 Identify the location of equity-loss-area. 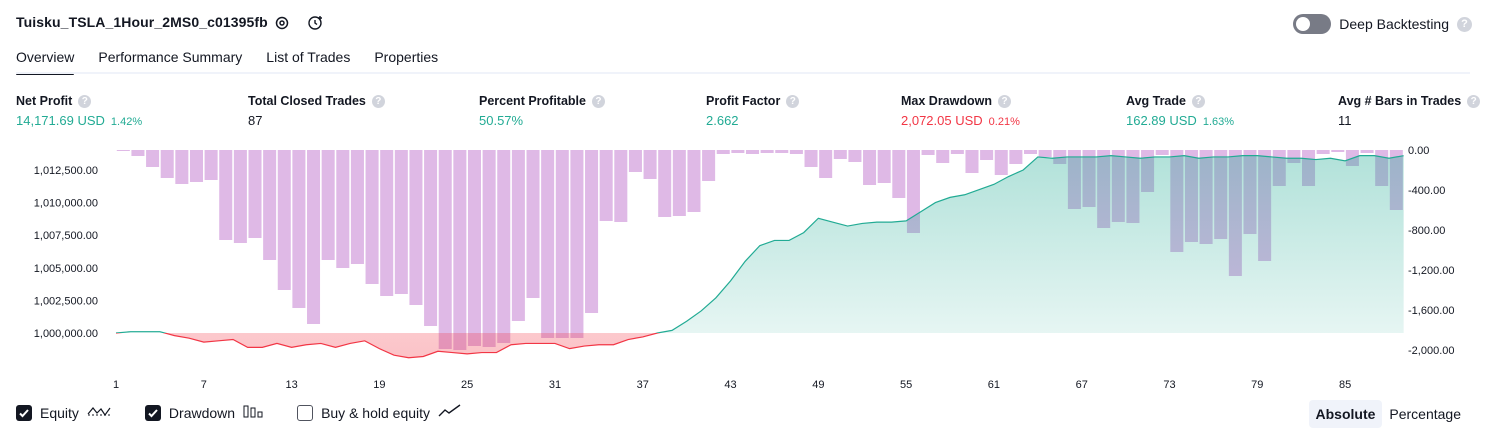
(760, 345).